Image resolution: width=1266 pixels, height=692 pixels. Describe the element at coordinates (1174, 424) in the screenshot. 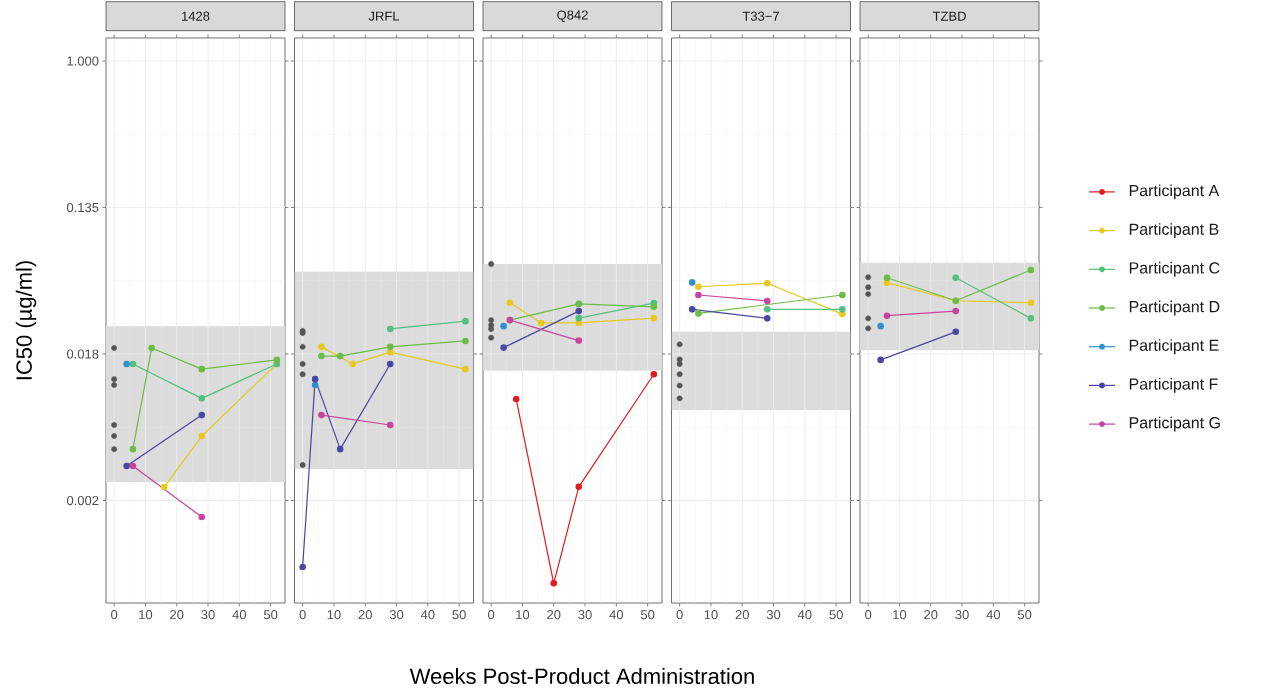

I see `legend-label: Participant G` at that location.